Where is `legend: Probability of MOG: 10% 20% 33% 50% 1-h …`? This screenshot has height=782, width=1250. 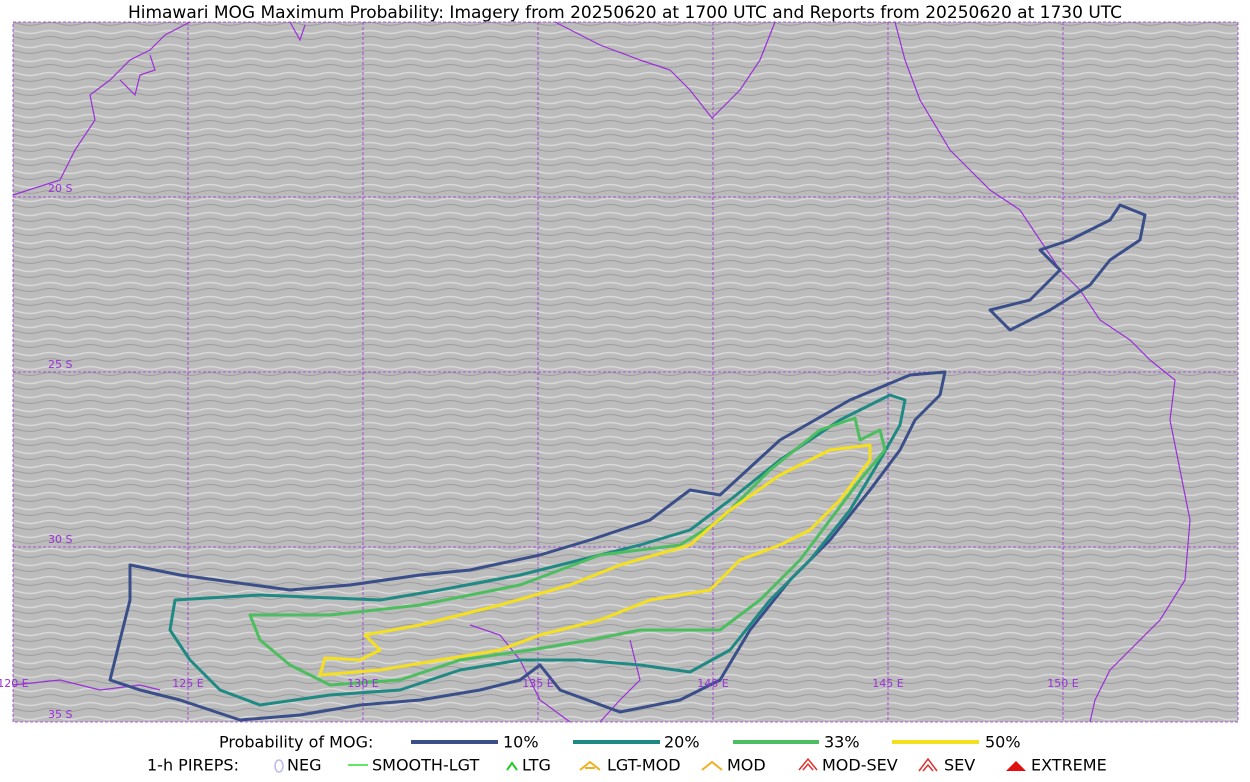
legend: Probability of MOG: 10% 20% 33% 50% 1-h … is located at coordinates (627, 754).